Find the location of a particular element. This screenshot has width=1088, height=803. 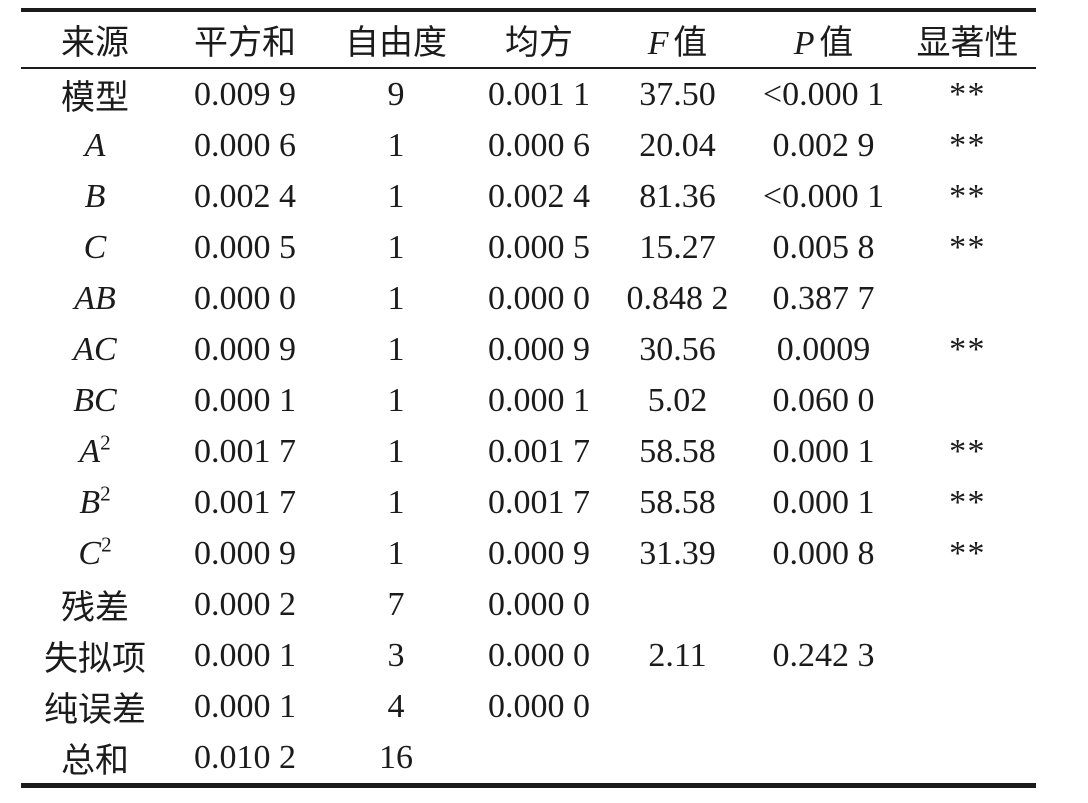

degrees-of-freedom-cell: 3 is located at coordinates (396, 655).